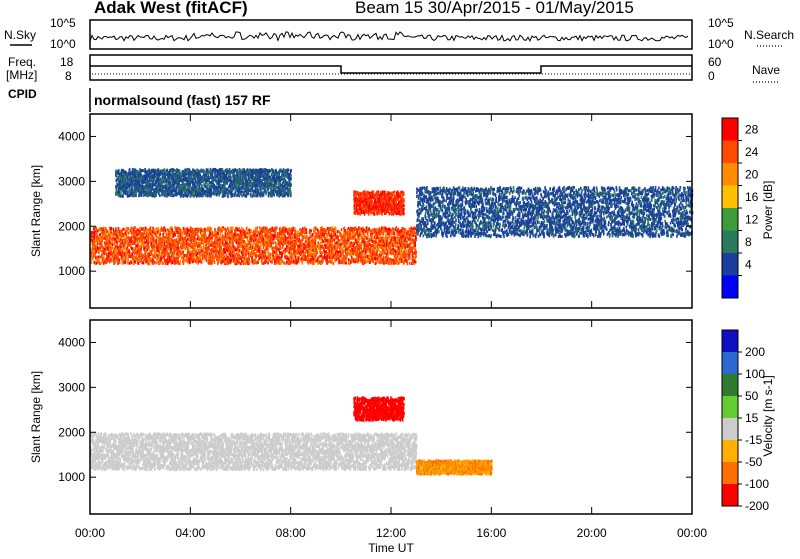 The height and width of the screenshot is (559, 800). What do you see at coordinates (391, 67) in the screenshot?
I see `freq-panel` at bounding box center [391, 67].